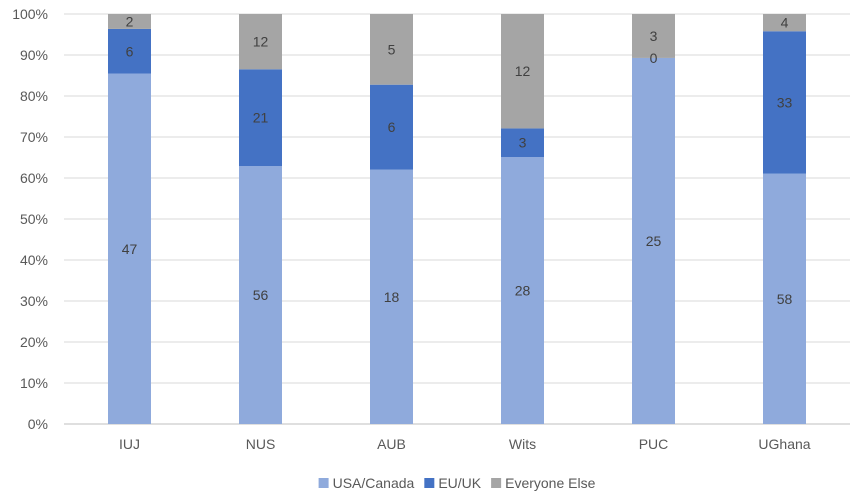  What do you see at coordinates (550, 483) in the screenshot?
I see `legend-label: Everyone Else` at bounding box center [550, 483].